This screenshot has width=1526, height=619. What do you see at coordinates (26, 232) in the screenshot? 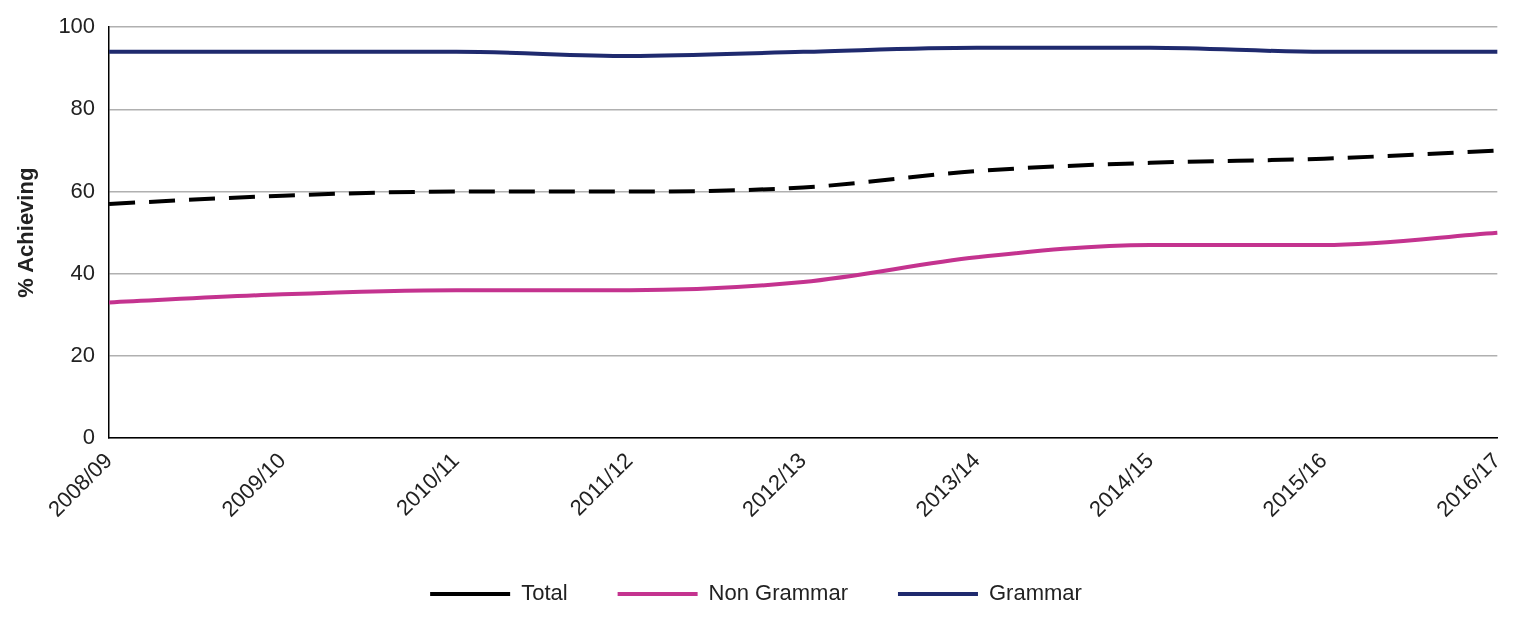
I see `y-axis-title: % Achieving` at bounding box center [26, 232].